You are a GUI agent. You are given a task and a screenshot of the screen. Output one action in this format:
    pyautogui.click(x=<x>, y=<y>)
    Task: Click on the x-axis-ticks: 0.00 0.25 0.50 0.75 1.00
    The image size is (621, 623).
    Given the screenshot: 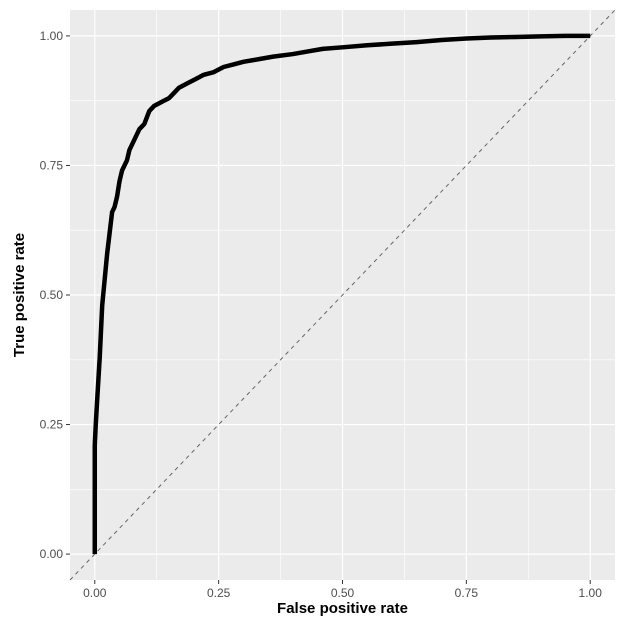 What is the action you would take?
    pyautogui.click(x=342, y=590)
    